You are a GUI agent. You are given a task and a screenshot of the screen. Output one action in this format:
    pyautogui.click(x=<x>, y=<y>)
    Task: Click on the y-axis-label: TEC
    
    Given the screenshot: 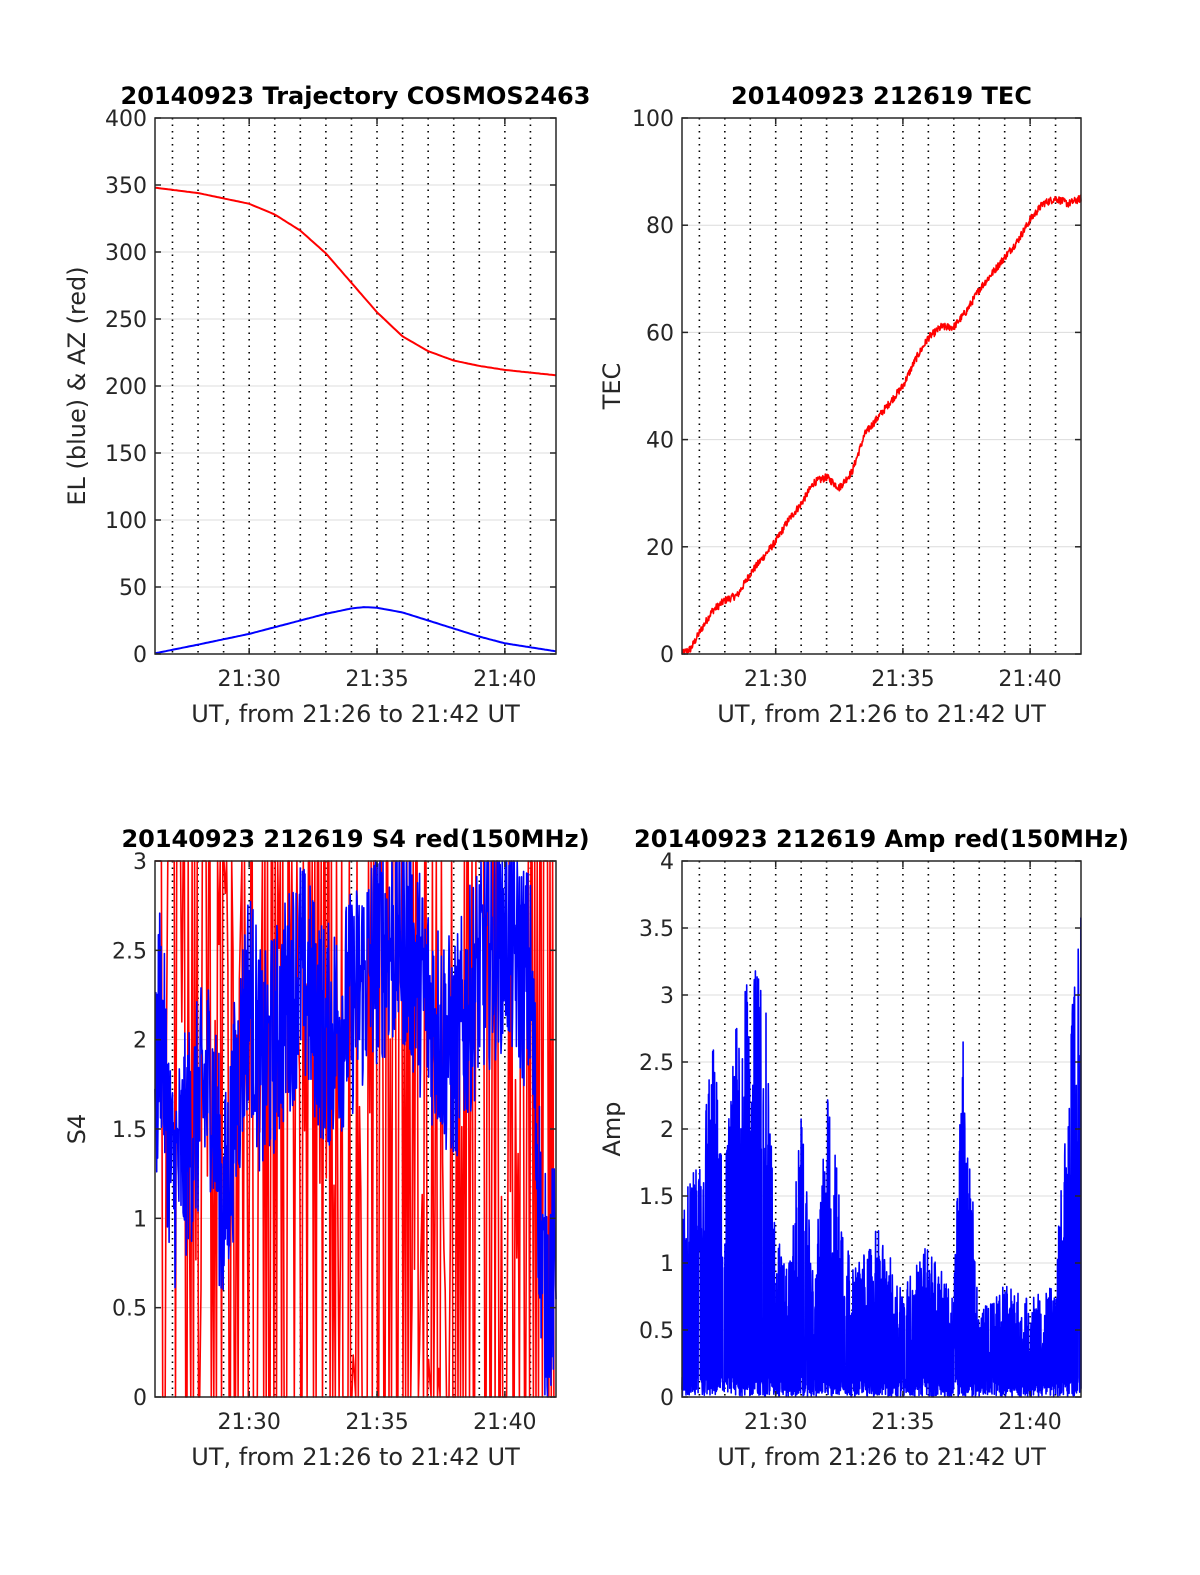 What is the action you would take?
    pyautogui.click(x=612, y=387)
    